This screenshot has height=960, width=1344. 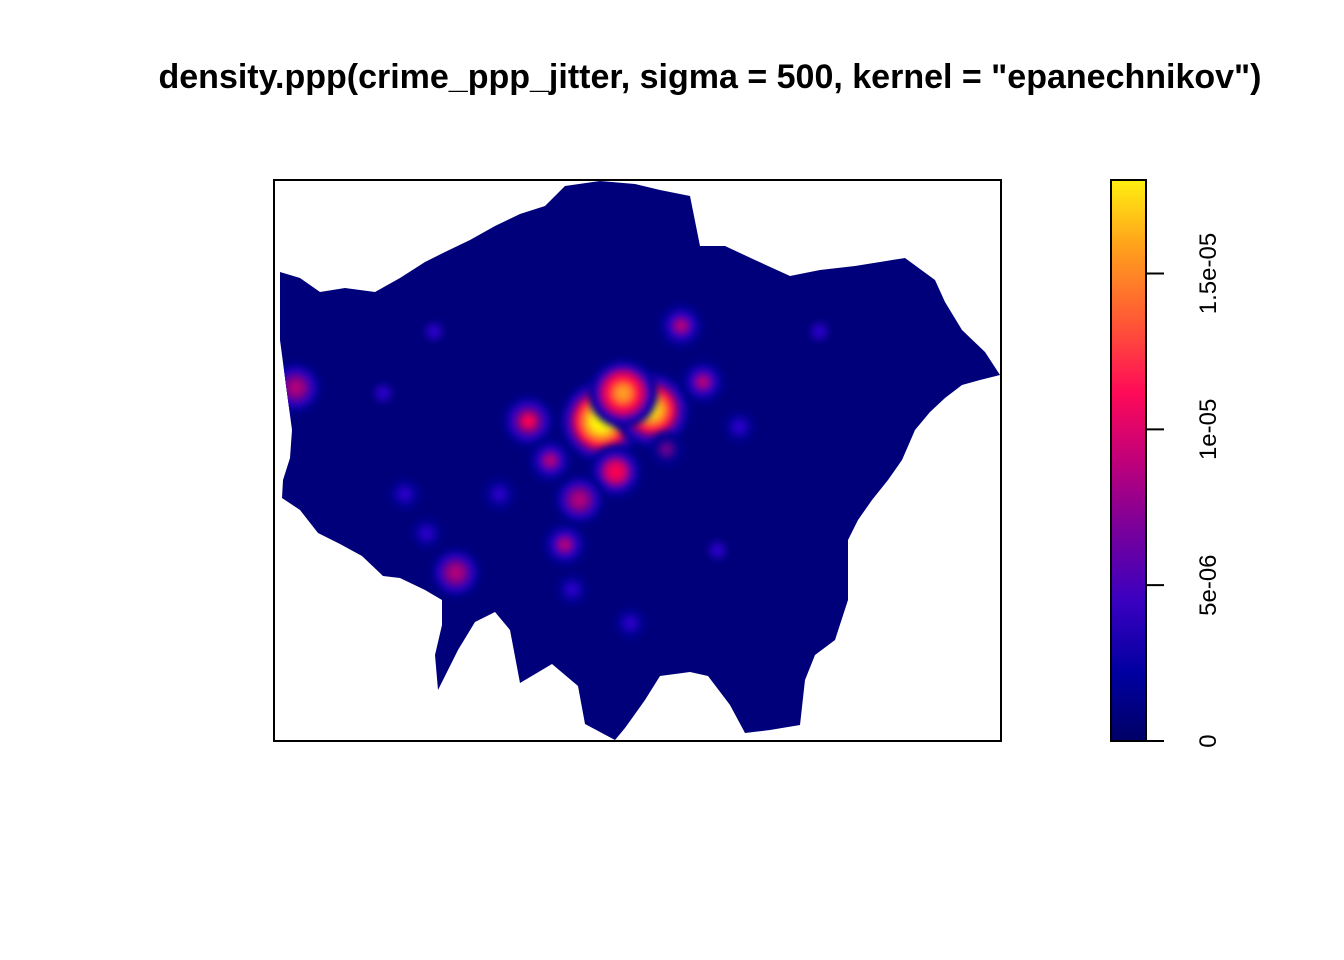 I want to click on colorbar-tick-label: 0, so click(x=1208, y=740).